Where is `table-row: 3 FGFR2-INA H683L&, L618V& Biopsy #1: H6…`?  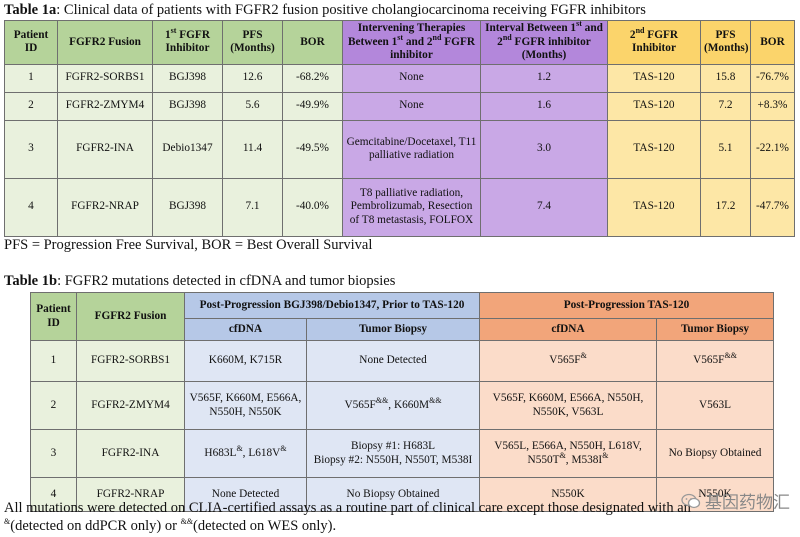 table-row: 3 FGFR2-INA H683L&, L618V& Biopsy #1: H6… is located at coordinates (402, 453).